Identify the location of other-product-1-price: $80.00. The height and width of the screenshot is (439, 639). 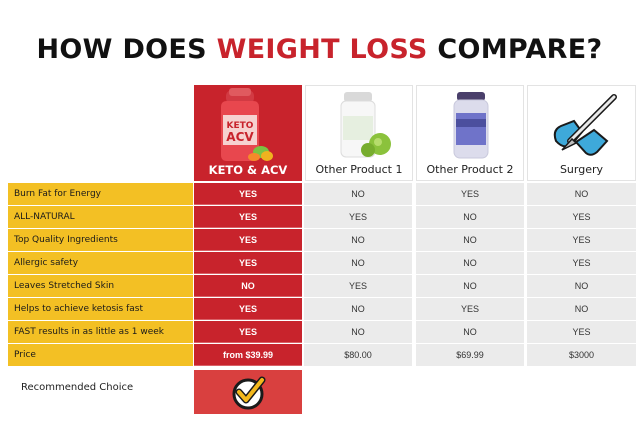
(358, 355).